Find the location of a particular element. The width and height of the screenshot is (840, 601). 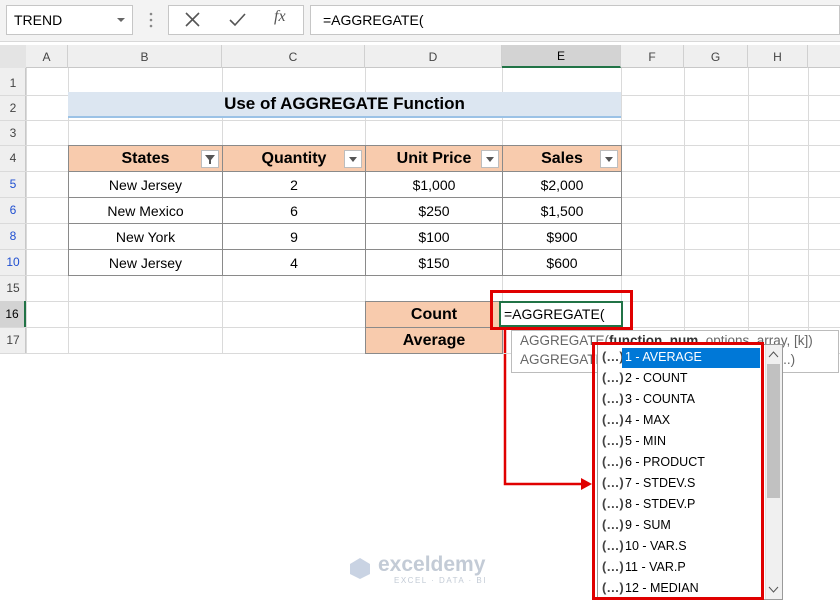

insert-function-icon: fx is located at coordinates (280, 16).